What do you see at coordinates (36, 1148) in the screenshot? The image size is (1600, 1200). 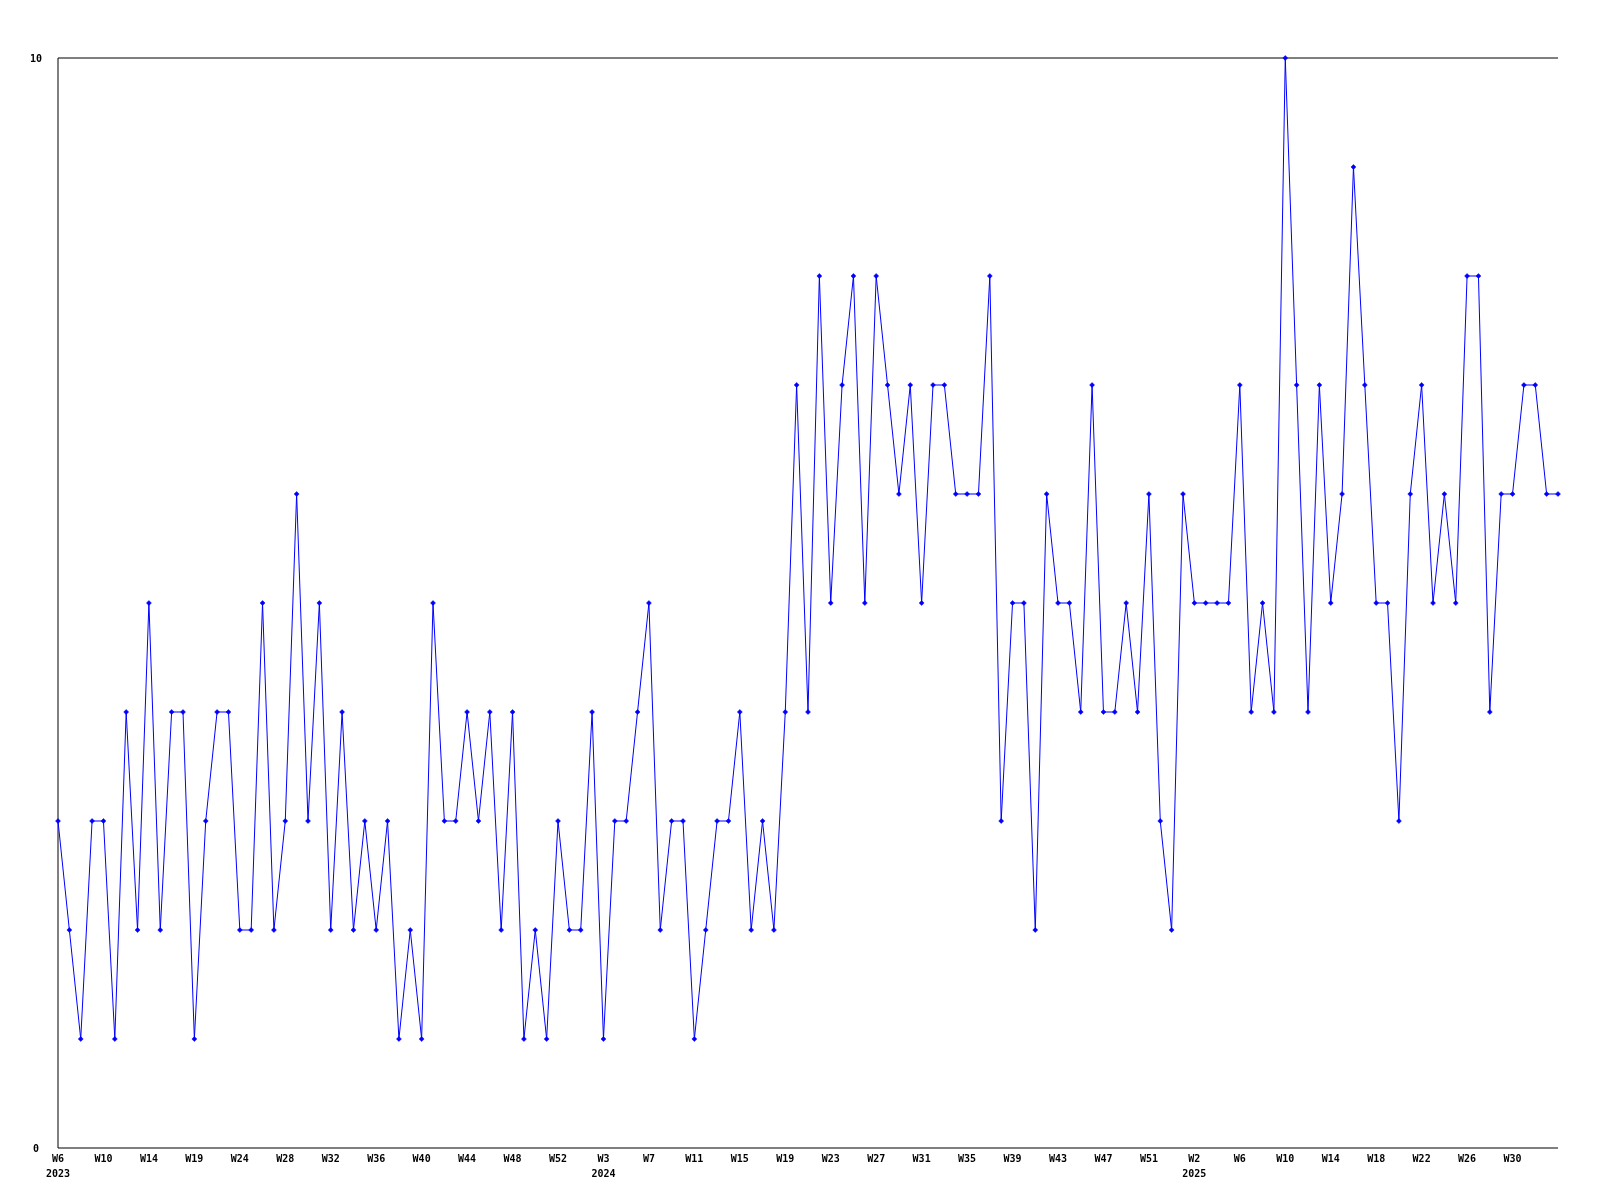 I see `y-tick-label: 0` at bounding box center [36, 1148].